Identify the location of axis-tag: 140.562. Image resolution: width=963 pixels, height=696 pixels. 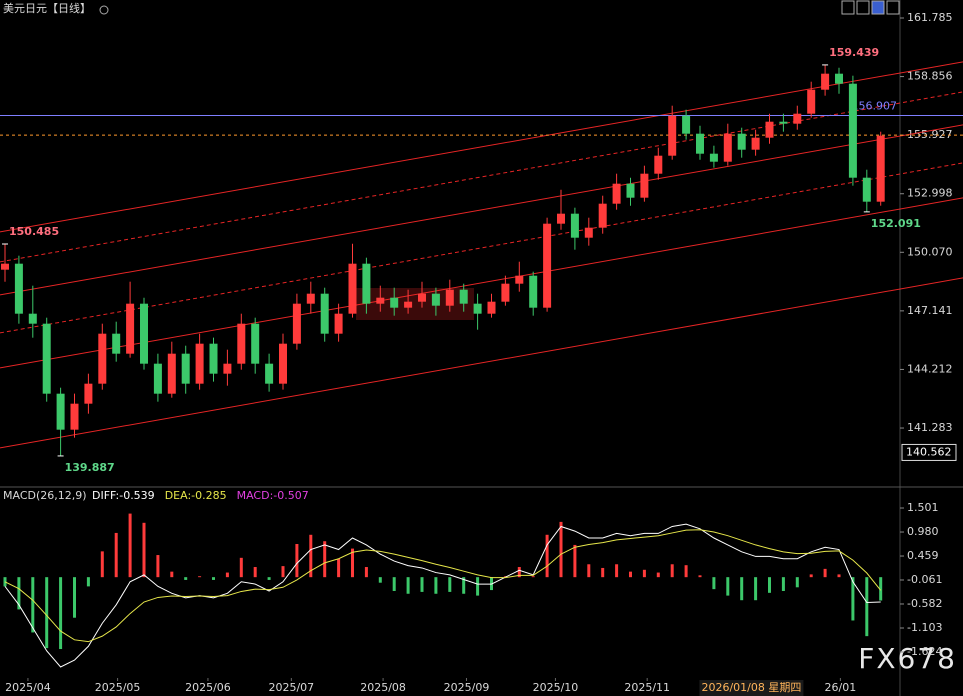
(929, 451).